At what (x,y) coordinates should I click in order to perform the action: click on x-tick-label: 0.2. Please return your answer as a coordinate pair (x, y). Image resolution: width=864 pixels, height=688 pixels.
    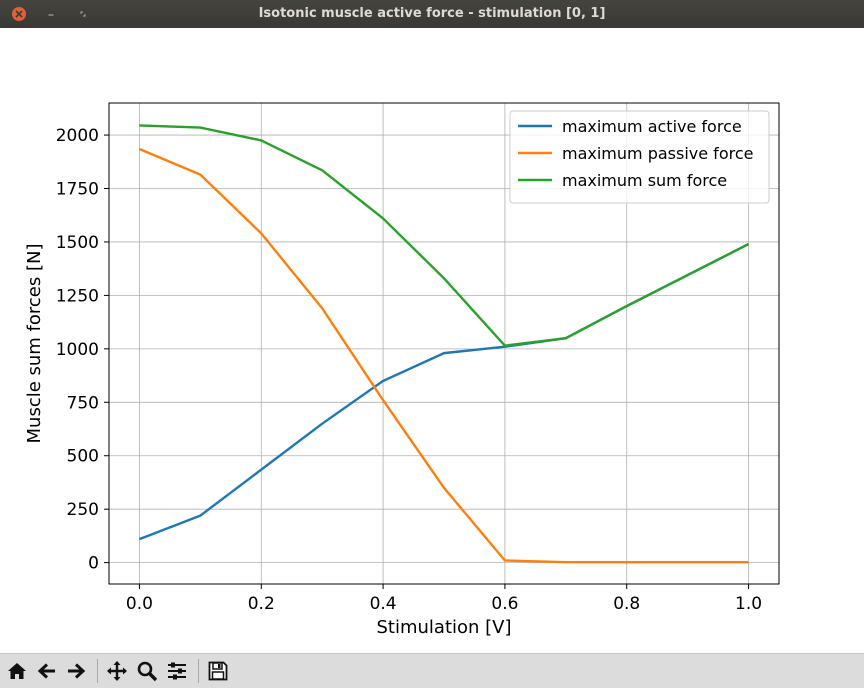
    Looking at the image, I should click on (261, 604).